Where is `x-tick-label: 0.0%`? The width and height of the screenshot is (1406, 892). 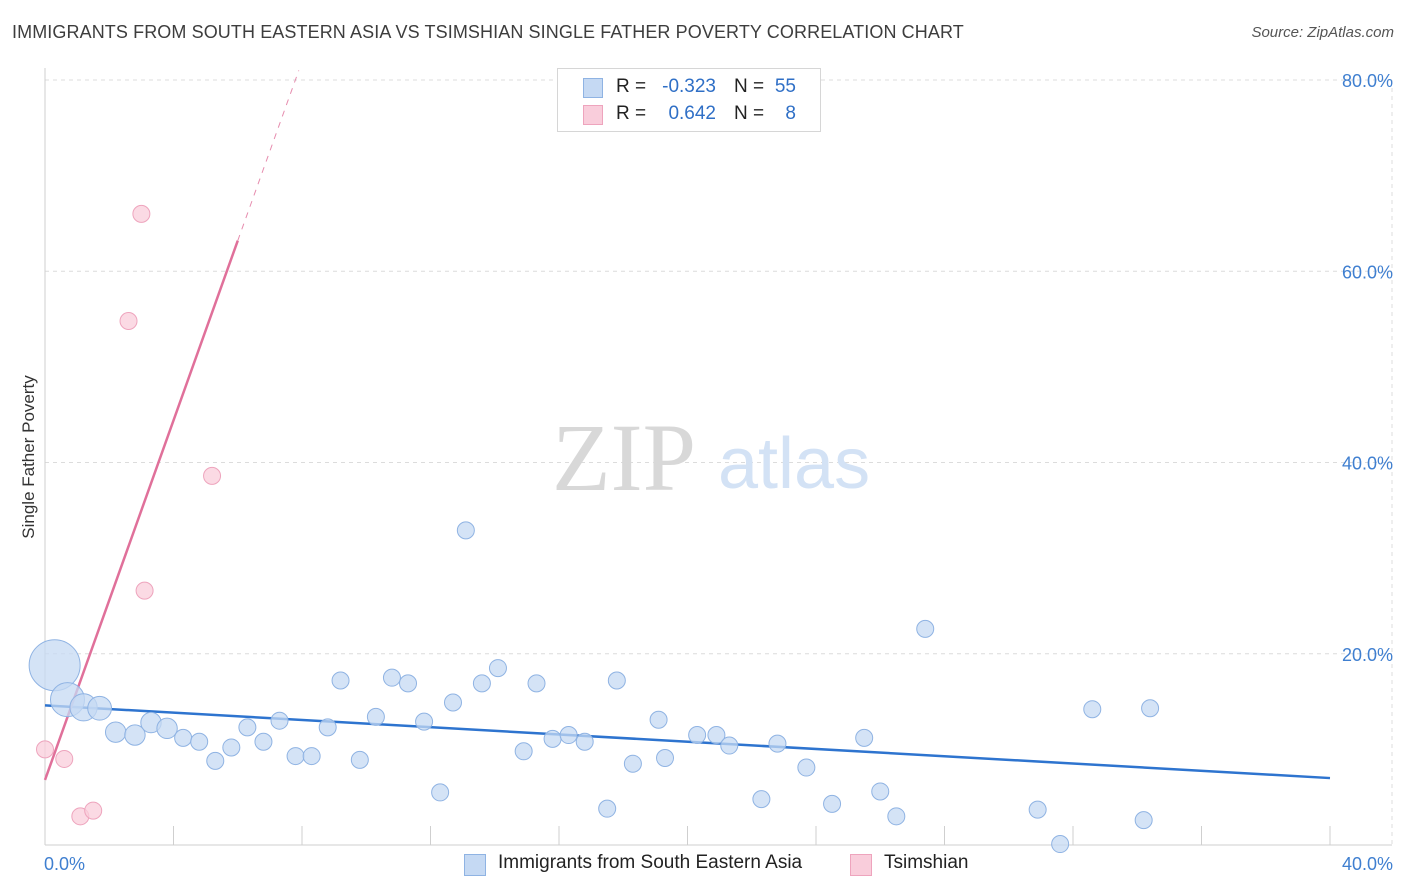 x-tick-label: 0.0% is located at coordinates (64, 864).